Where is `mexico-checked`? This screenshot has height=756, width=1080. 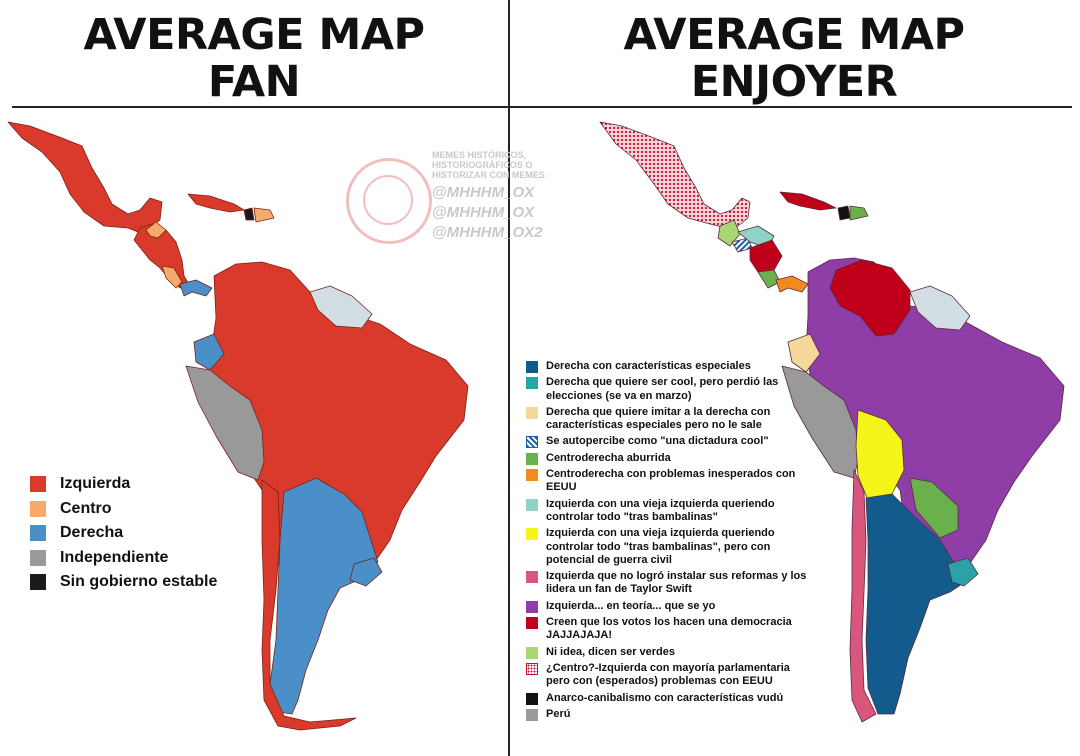 mexico-checked is located at coordinates (675, 175).